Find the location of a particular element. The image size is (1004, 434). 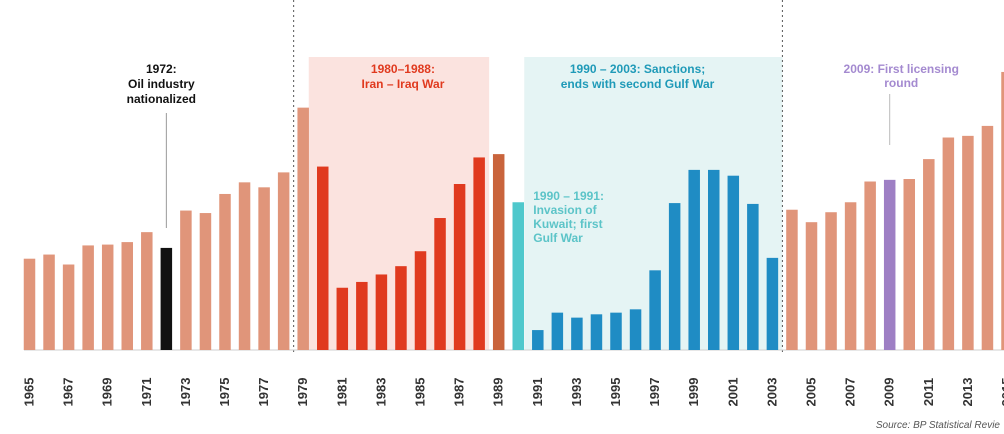

bar-1972 is located at coordinates (166, 298).